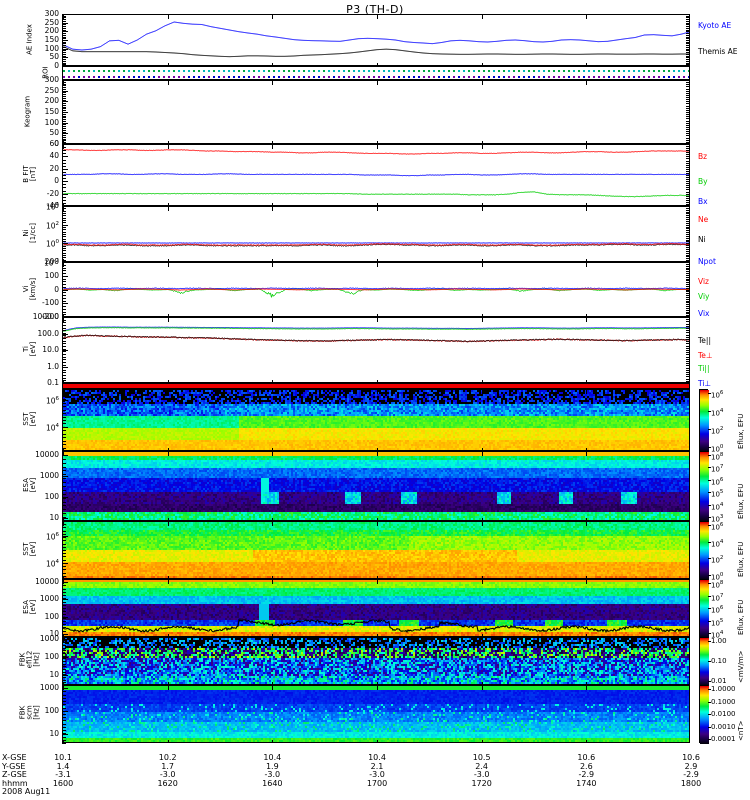  I want to click on ytick-vi-0: 200, so click(51, 261).